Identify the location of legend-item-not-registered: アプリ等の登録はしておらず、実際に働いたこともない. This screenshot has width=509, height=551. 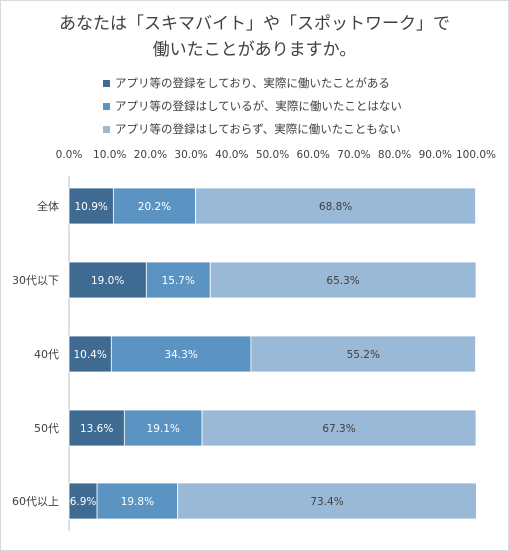
(252, 129).